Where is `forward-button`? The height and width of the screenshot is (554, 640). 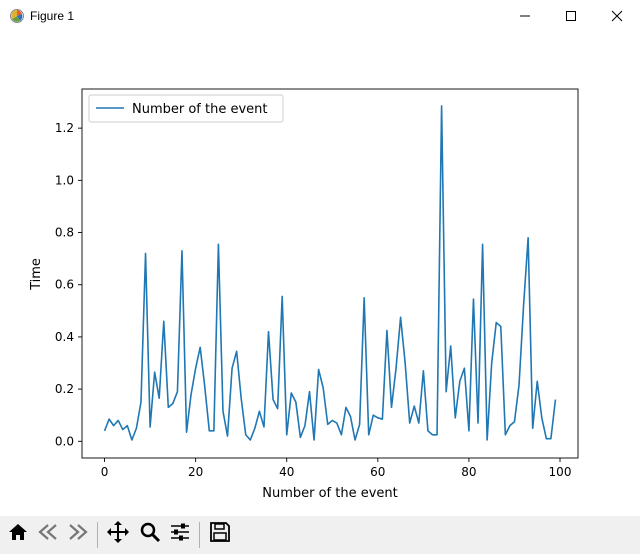 forward-button is located at coordinates (78, 534).